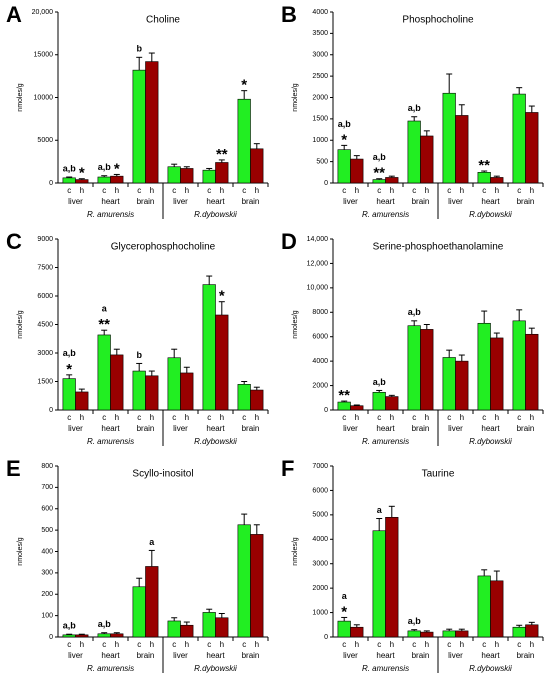 This screenshot has height=681, width=550. Describe the element at coordinates (14, 241) in the screenshot. I see `panel-letter: C` at that location.